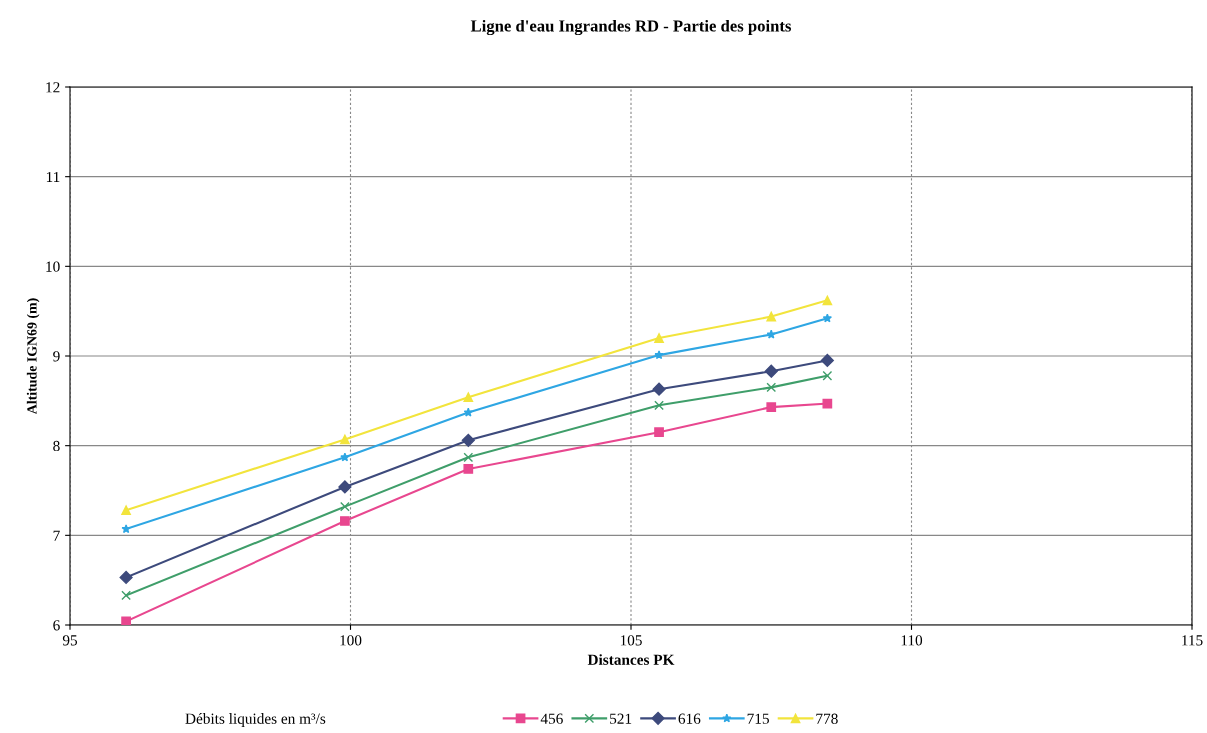 This screenshot has height=733, width=1207. I want to click on y-tick-label: 10, so click(53, 266).